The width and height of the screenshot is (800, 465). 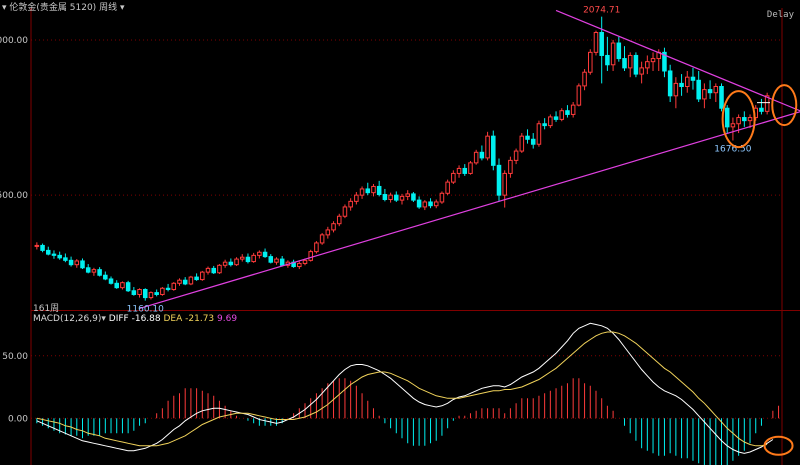 What do you see at coordinates (122, 8) in the screenshot?
I see `period-chevron-down-icon: ▾` at bounding box center [122, 8].